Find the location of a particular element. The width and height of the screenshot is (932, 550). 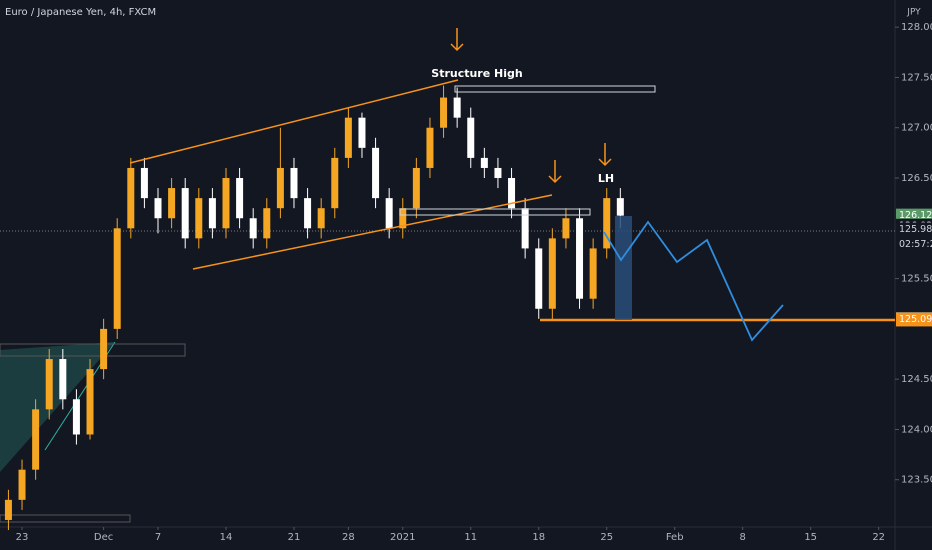

annotation: LH is located at coordinates (606, 178).